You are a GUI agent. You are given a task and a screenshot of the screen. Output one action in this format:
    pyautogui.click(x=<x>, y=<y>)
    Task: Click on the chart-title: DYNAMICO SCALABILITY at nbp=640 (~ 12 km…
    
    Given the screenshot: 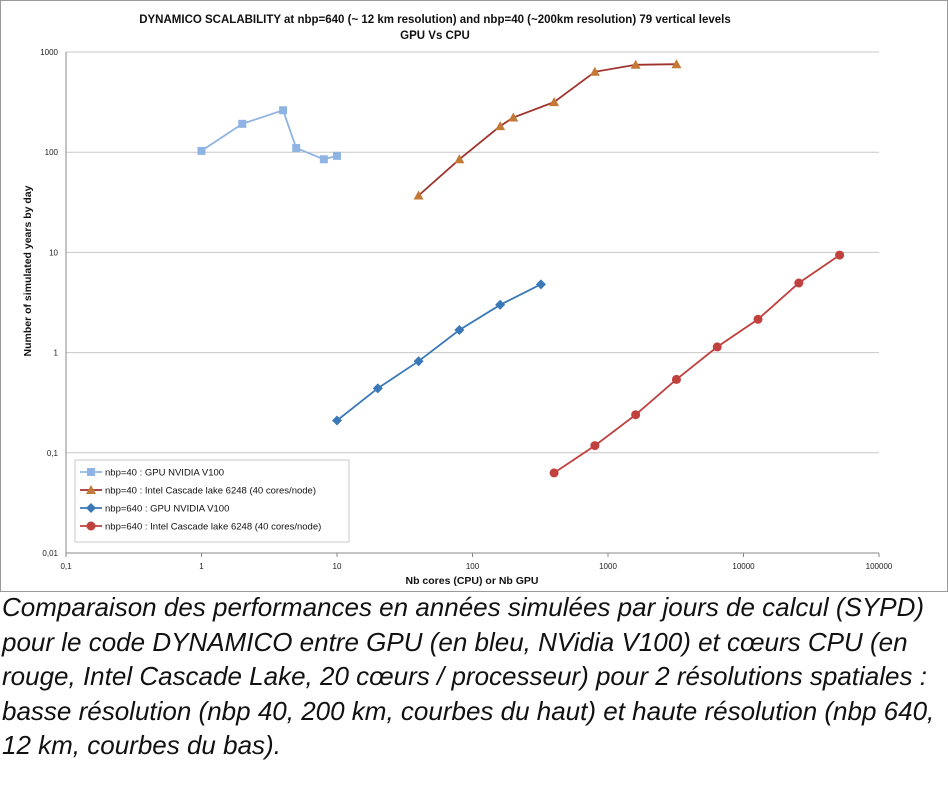 What is the action you would take?
    pyautogui.click(x=435, y=20)
    